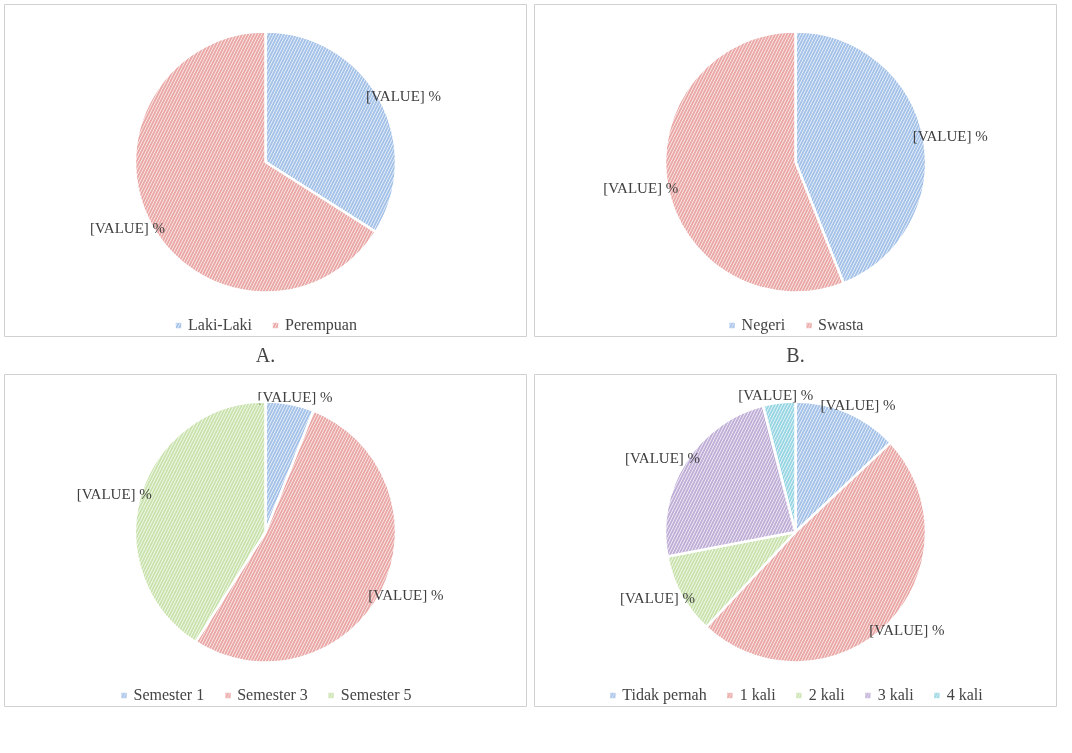  Describe the element at coordinates (169, 695) in the screenshot. I see `legend-label: Semester 1` at that location.